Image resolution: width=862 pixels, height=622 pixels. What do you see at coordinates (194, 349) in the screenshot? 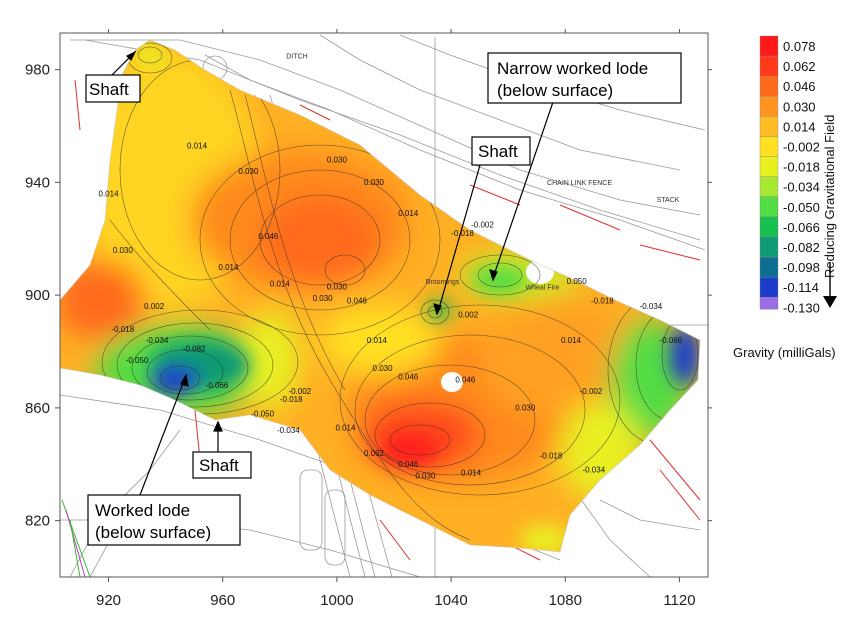
I see `contour-label: -0.082` at bounding box center [194, 349].